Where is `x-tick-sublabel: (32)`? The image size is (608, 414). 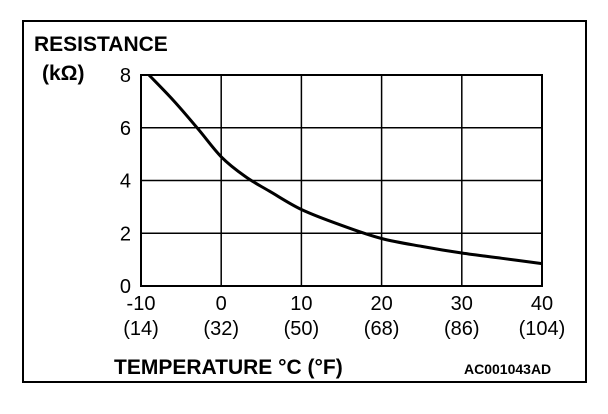 x-tick-sublabel: (32) is located at coordinates (221, 329).